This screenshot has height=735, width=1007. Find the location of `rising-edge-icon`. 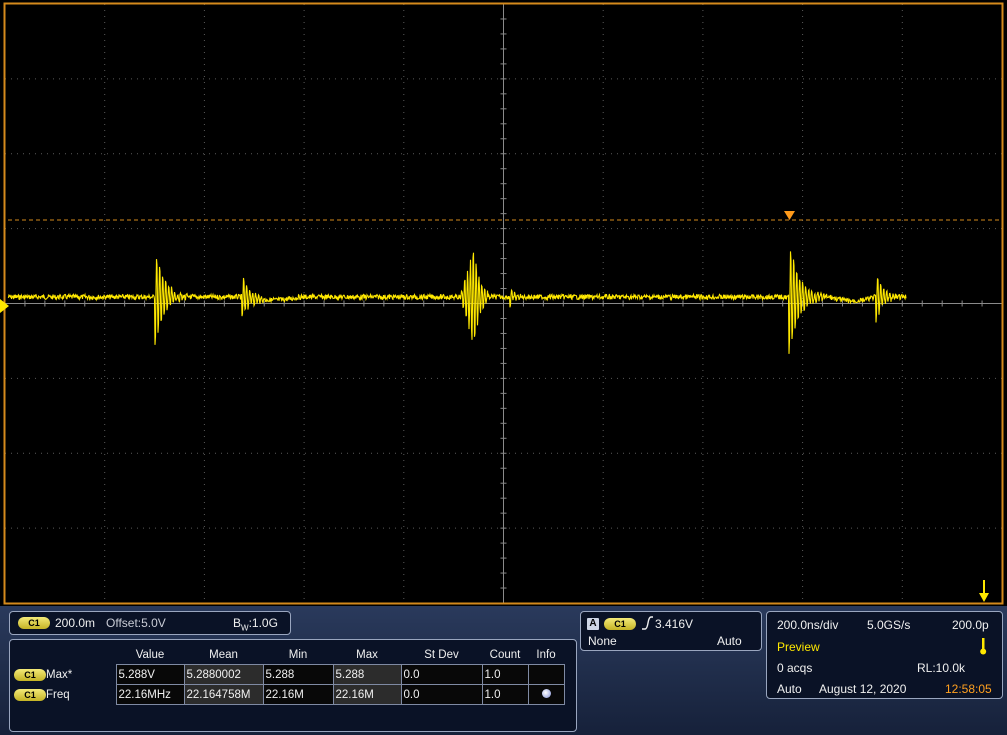

rising-edge-icon is located at coordinates (647, 623).